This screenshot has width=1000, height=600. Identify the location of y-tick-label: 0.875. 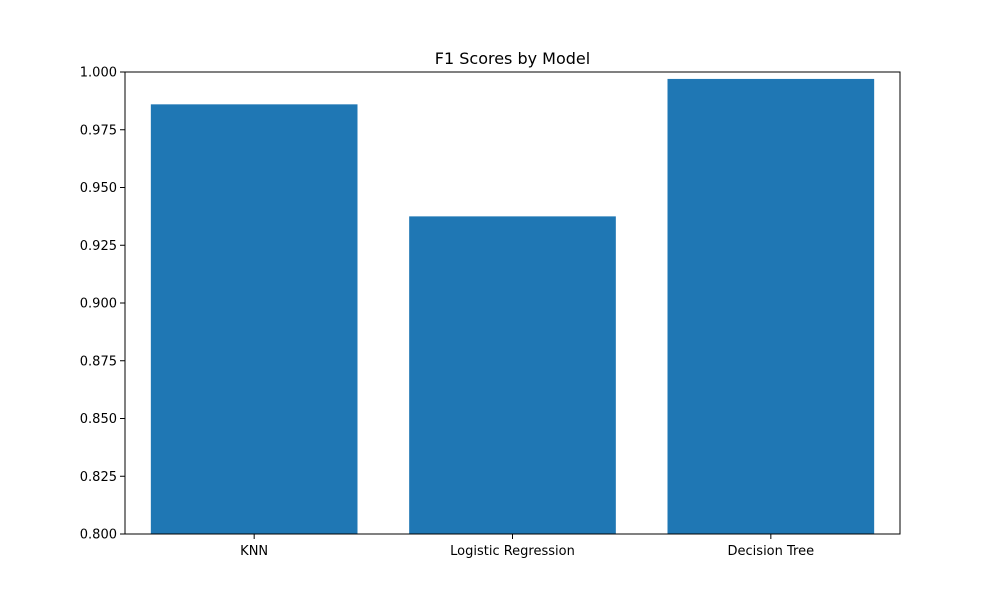
(98, 361).